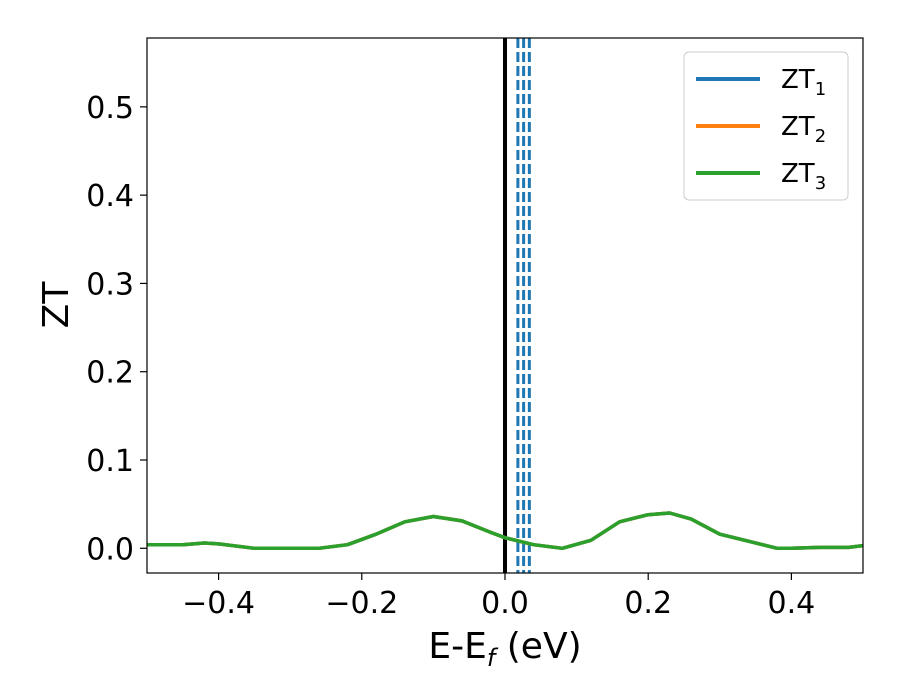 The image size is (900, 700). What do you see at coordinates (110, 549) in the screenshot?
I see `y-tick-label: 0.0` at bounding box center [110, 549].